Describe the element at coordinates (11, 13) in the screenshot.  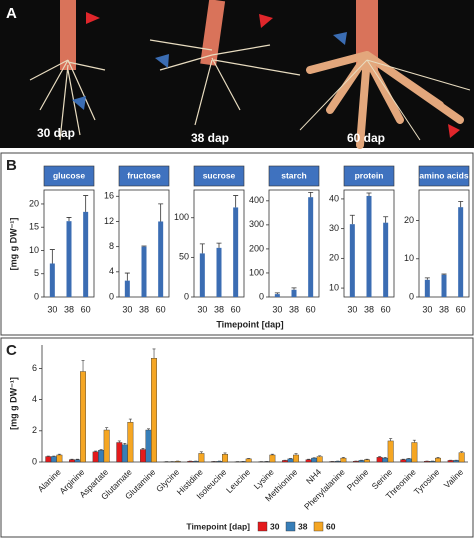
I see `panel-letter: A` at that location.